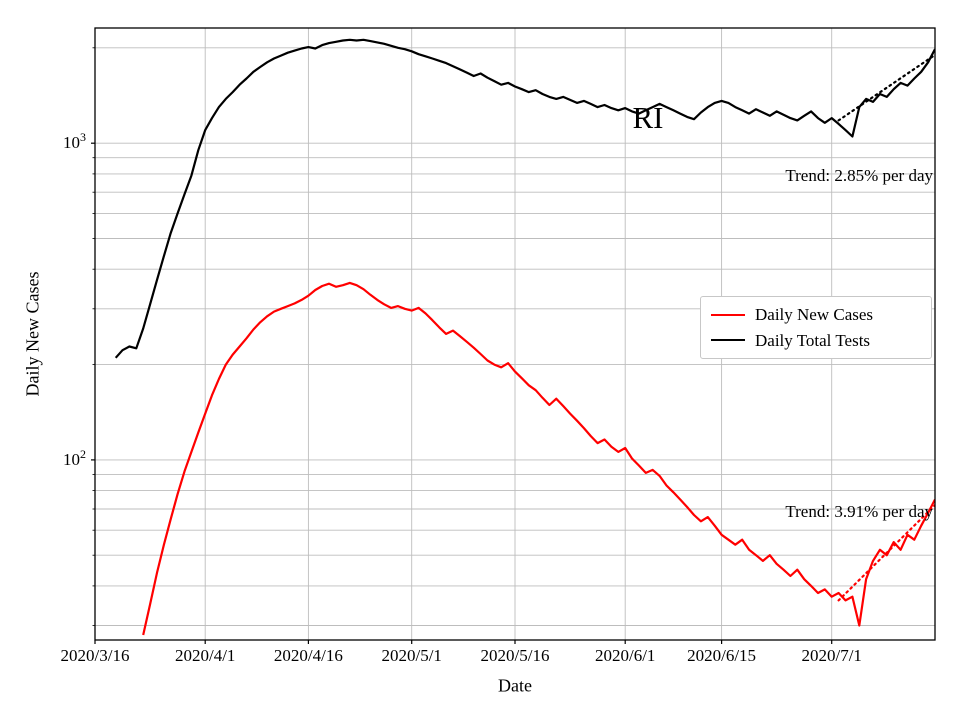 This screenshot has width=960, height=720. What do you see at coordinates (886, 87) in the screenshot?
I see `trend-line-daily-total-tests` at bounding box center [886, 87].